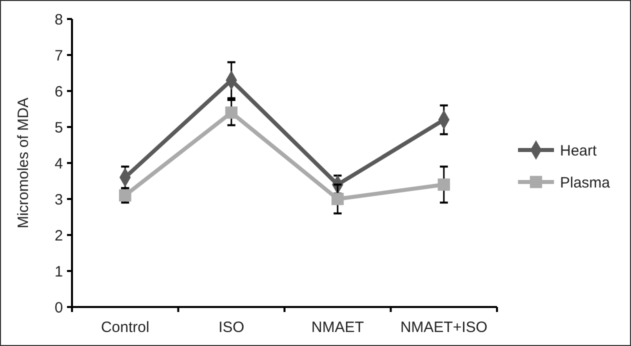  Describe the element at coordinates (58, 127) in the screenshot. I see `y-tick-label: 5` at that location.